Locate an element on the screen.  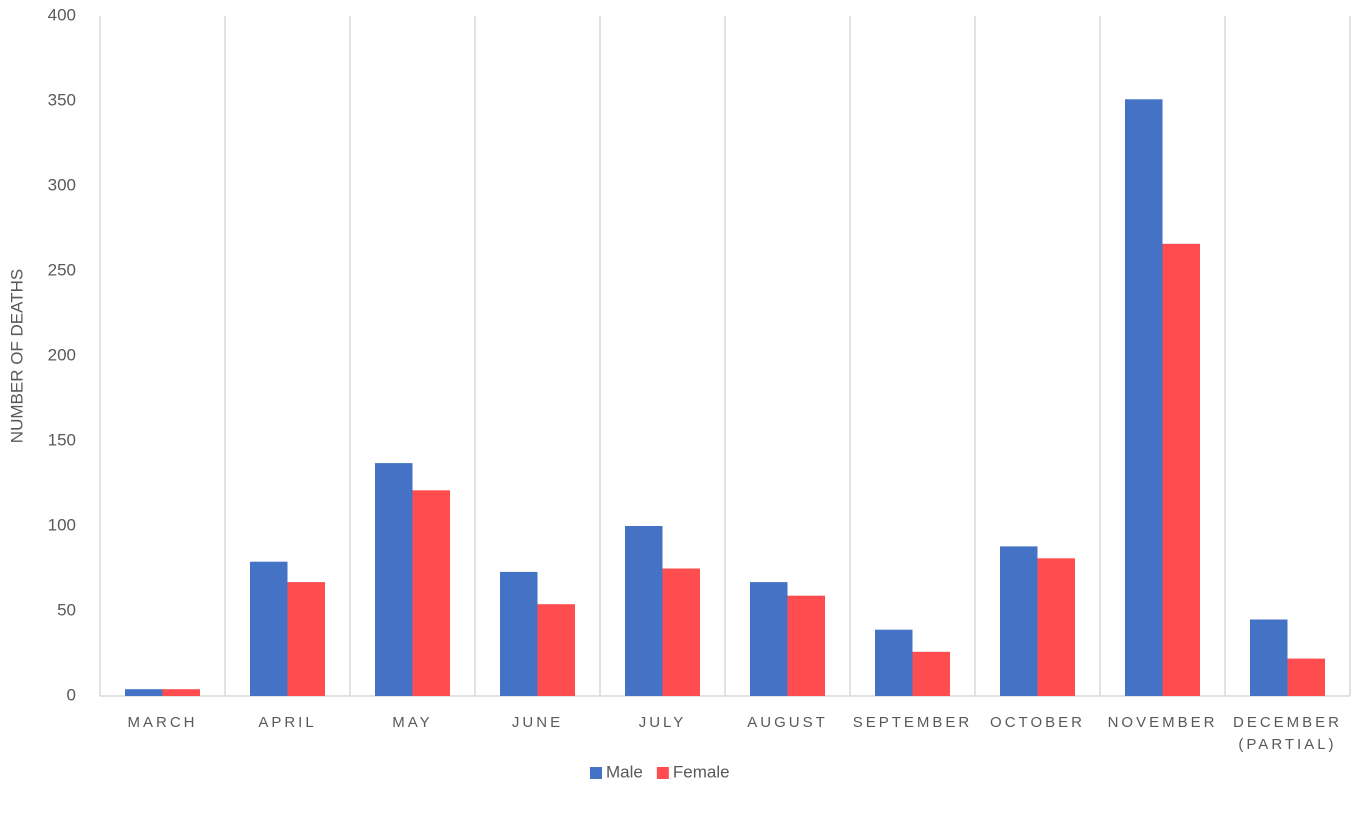
legend-label: Male is located at coordinates (624, 771).